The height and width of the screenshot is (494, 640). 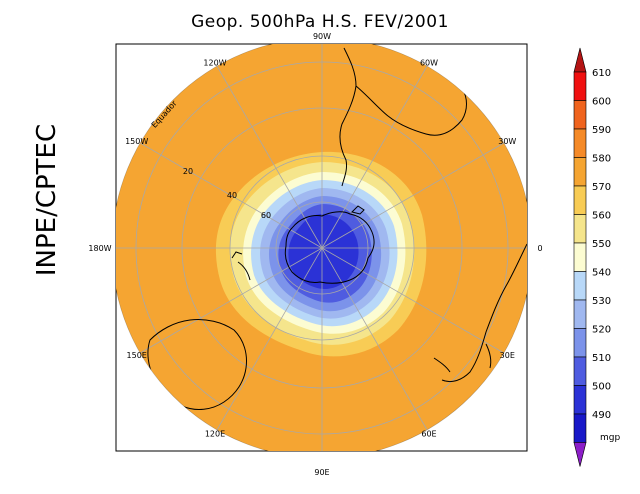 I want to click on lat-label-60: 60, so click(x=266, y=215).